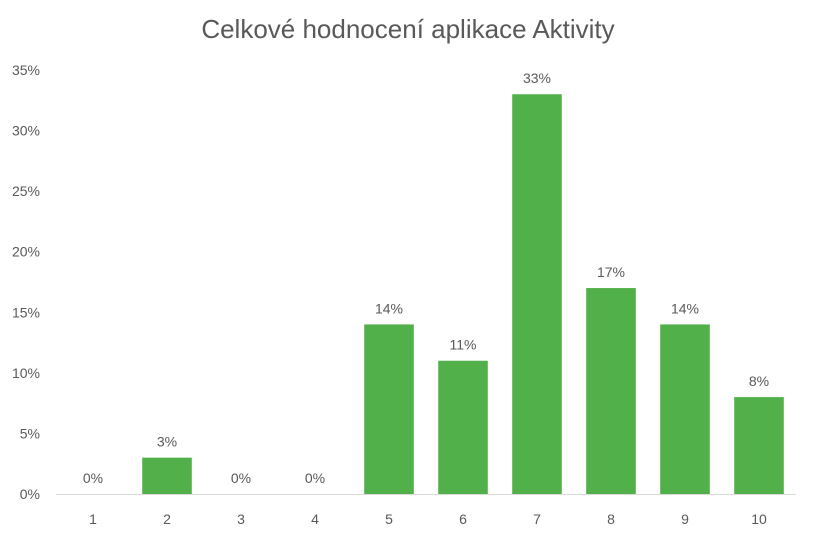  What do you see at coordinates (26, 252) in the screenshot?
I see `y-tick-label: 20%` at bounding box center [26, 252].